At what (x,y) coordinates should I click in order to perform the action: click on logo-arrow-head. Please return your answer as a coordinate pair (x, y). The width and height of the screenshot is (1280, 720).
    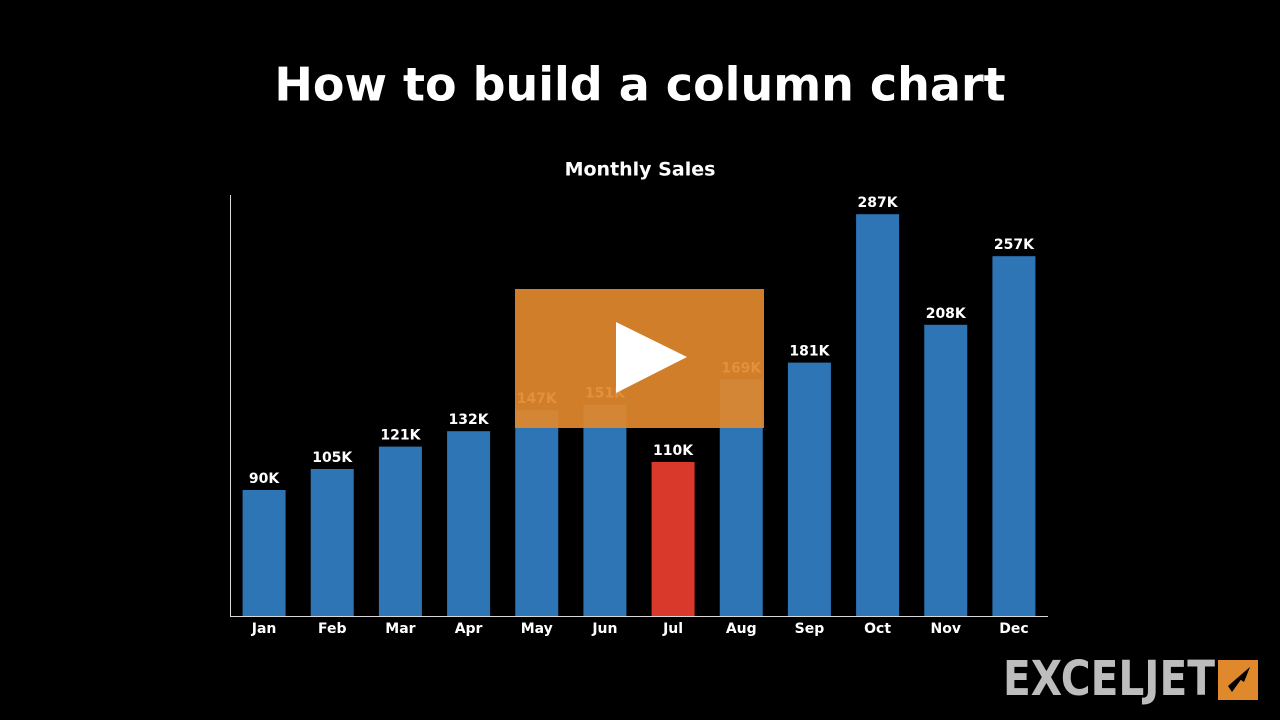
    Looking at the image, I should click on (1244, 674).